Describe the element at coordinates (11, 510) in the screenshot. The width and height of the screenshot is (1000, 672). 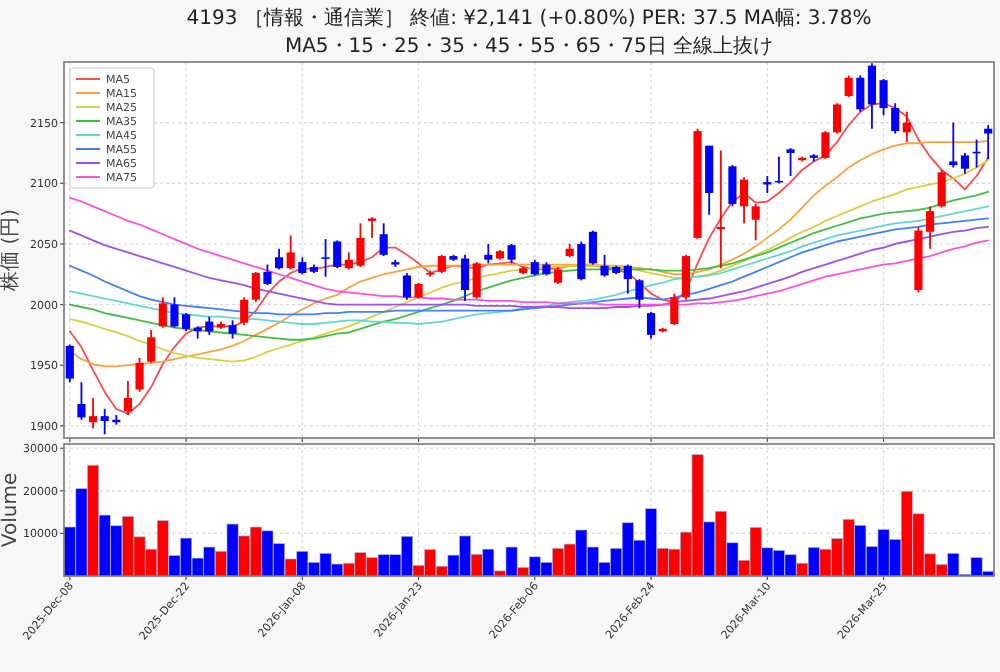
I see `y-axis-title: Volume` at that location.